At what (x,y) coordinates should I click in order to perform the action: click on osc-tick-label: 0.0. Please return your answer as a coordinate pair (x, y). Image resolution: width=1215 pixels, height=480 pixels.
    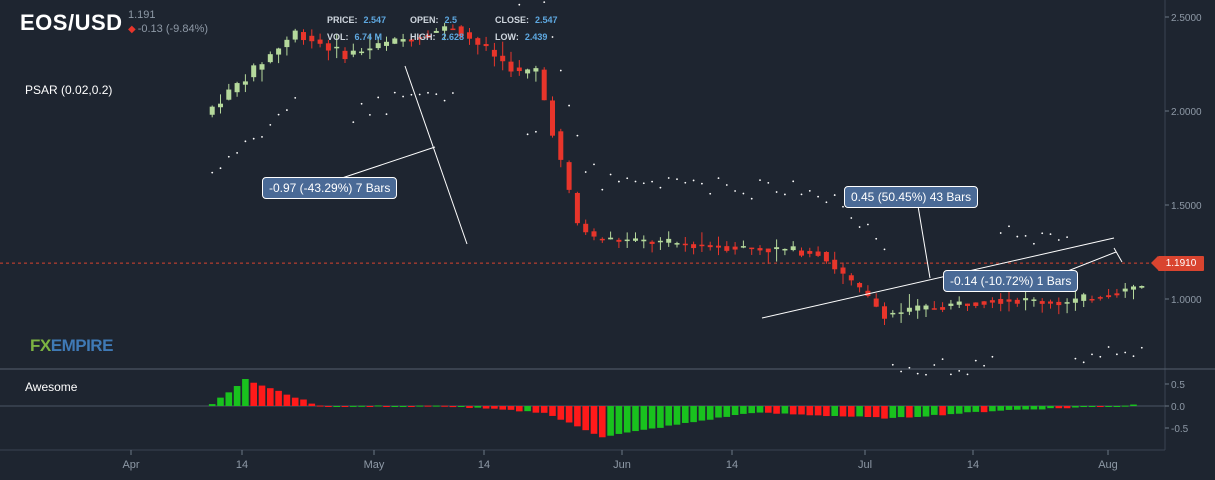
    Looking at the image, I should click on (1178, 407).